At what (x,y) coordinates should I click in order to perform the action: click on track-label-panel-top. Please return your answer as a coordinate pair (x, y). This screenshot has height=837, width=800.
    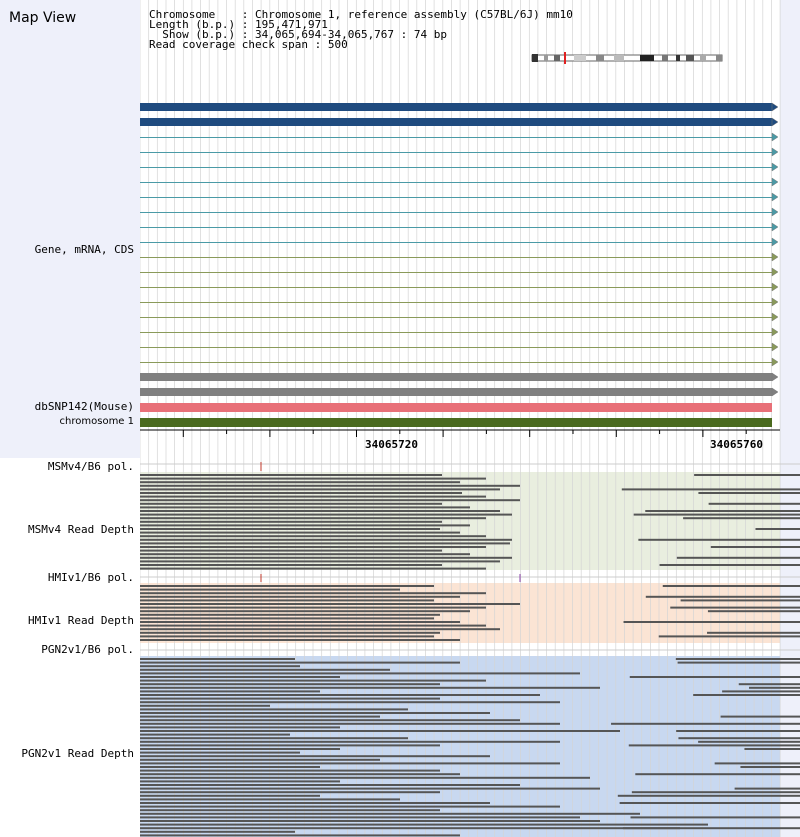
    Looking at the image, I should click on (70, 229).